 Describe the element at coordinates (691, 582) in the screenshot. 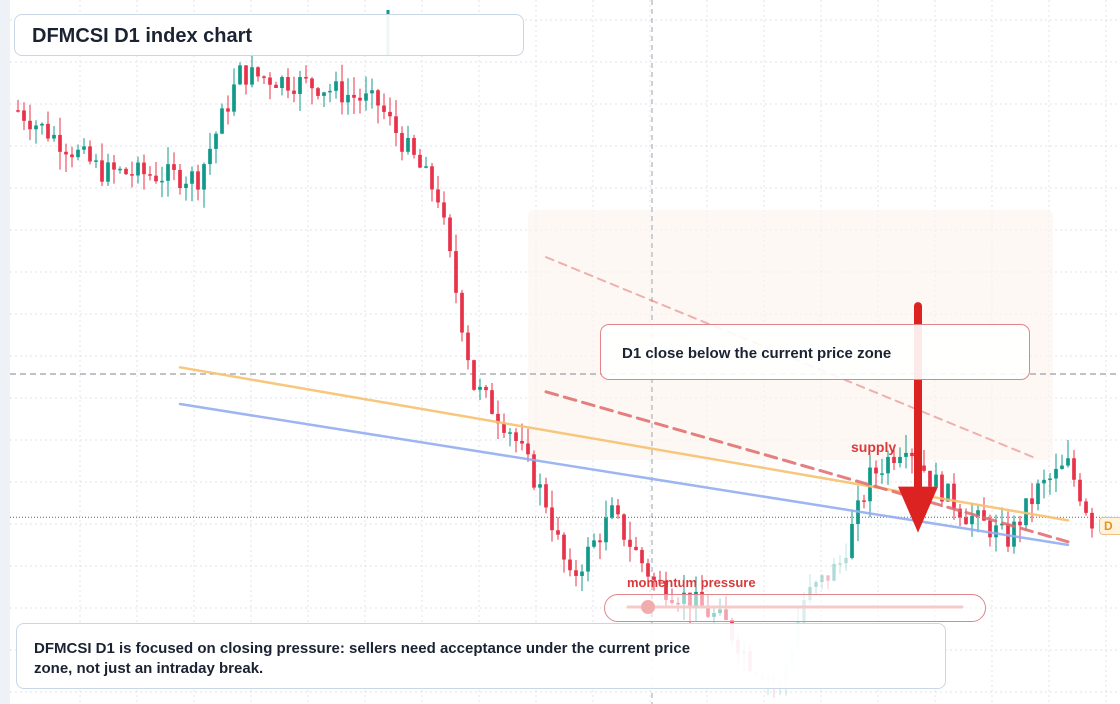

I see `momentum-pressure-label: momentum pressure` at that location.